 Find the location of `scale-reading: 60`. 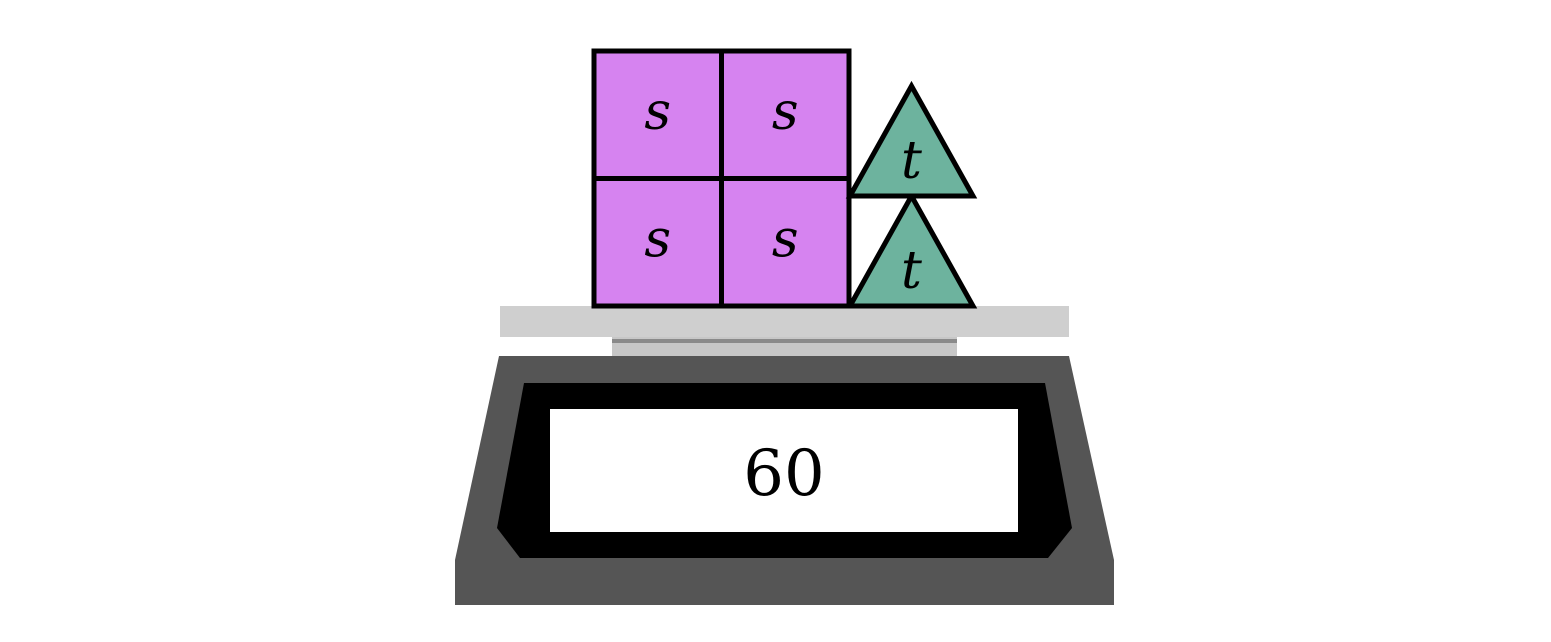

scale-reading: 60 is located at coordinates (783, 474).